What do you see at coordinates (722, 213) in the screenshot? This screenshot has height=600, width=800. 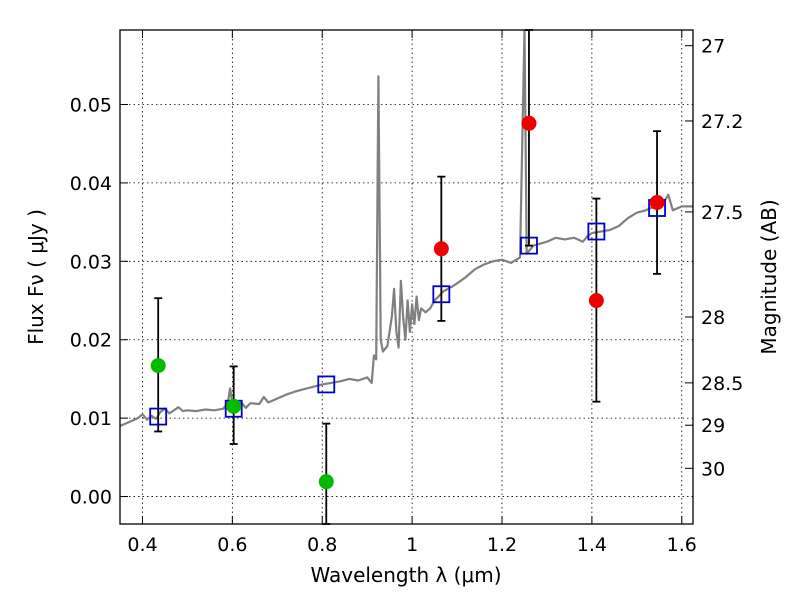 I see `magnitude-tick-label: 27.5` at bounding box center [722, 213].